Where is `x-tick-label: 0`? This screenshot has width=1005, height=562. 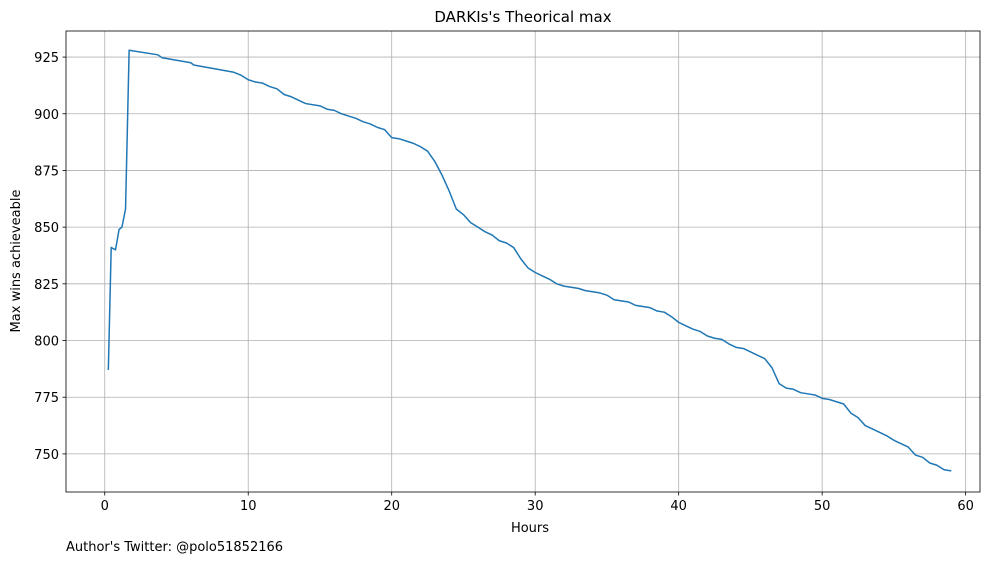
x-tick-label: 0 is located at coordinates (105, 506).